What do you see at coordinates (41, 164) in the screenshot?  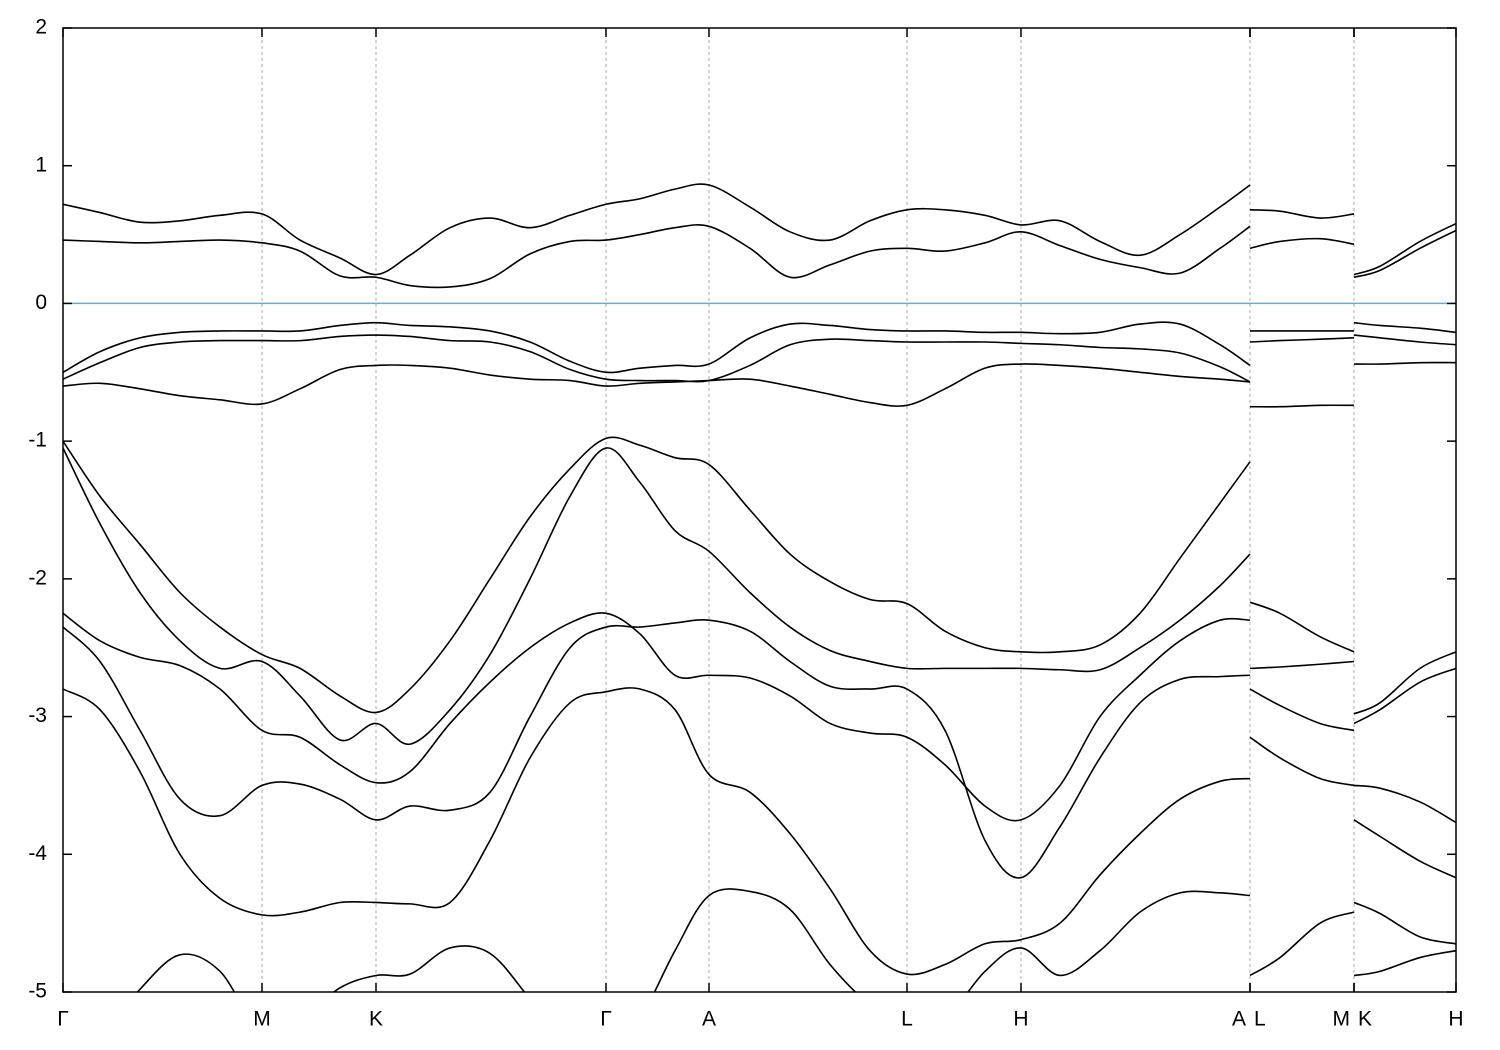 I see `y-tick-label: 1` at bounding box center [41, 164].